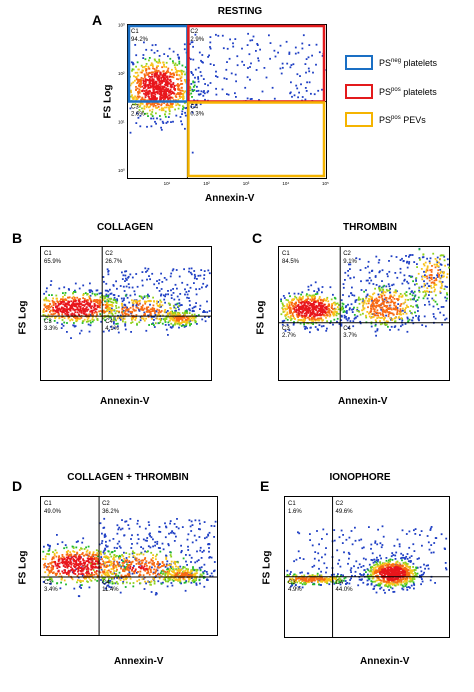 This screenshot has height=692, width=474. I want to click on quadrant-percentage: 36.2%, so click(111, 512).